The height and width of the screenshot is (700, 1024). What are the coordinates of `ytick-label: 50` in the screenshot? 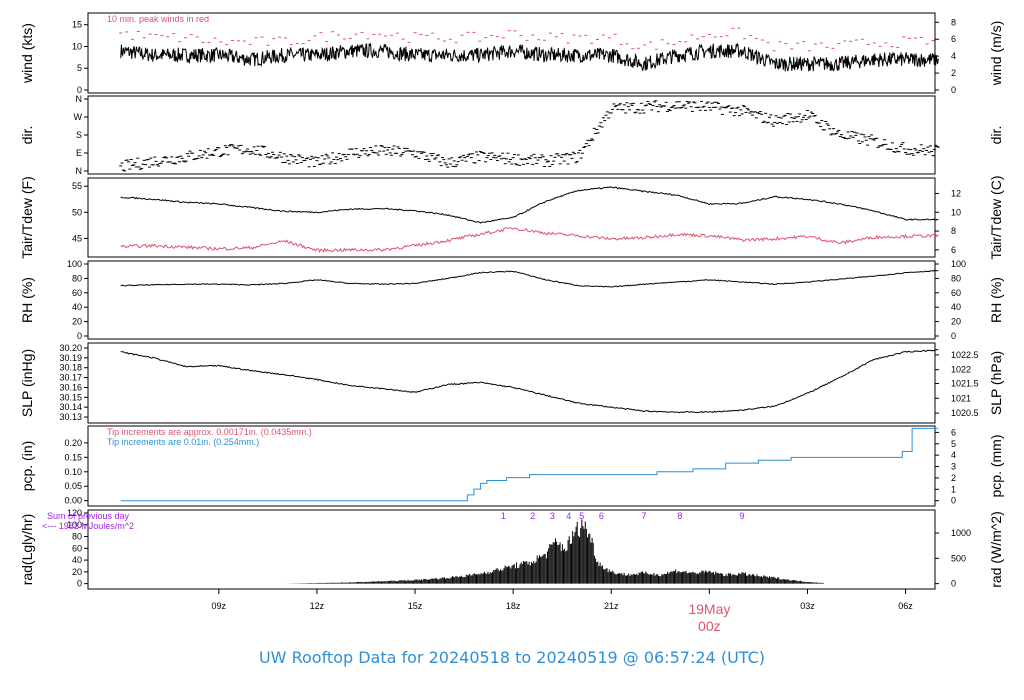 It's located at (77, 212).